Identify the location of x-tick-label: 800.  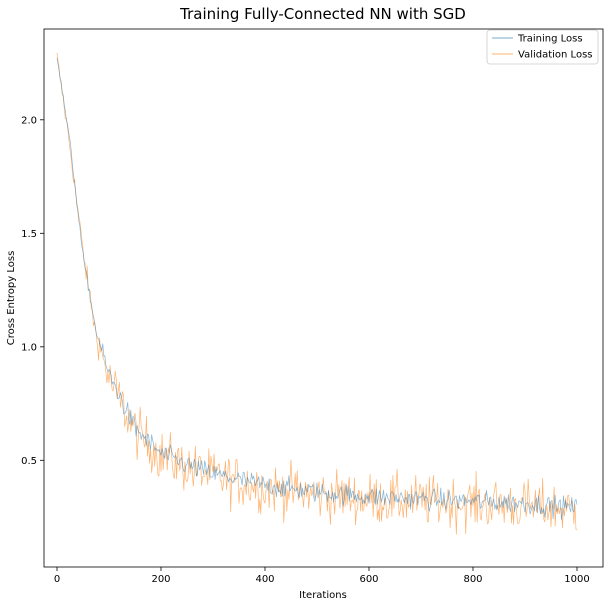
(472, 579).